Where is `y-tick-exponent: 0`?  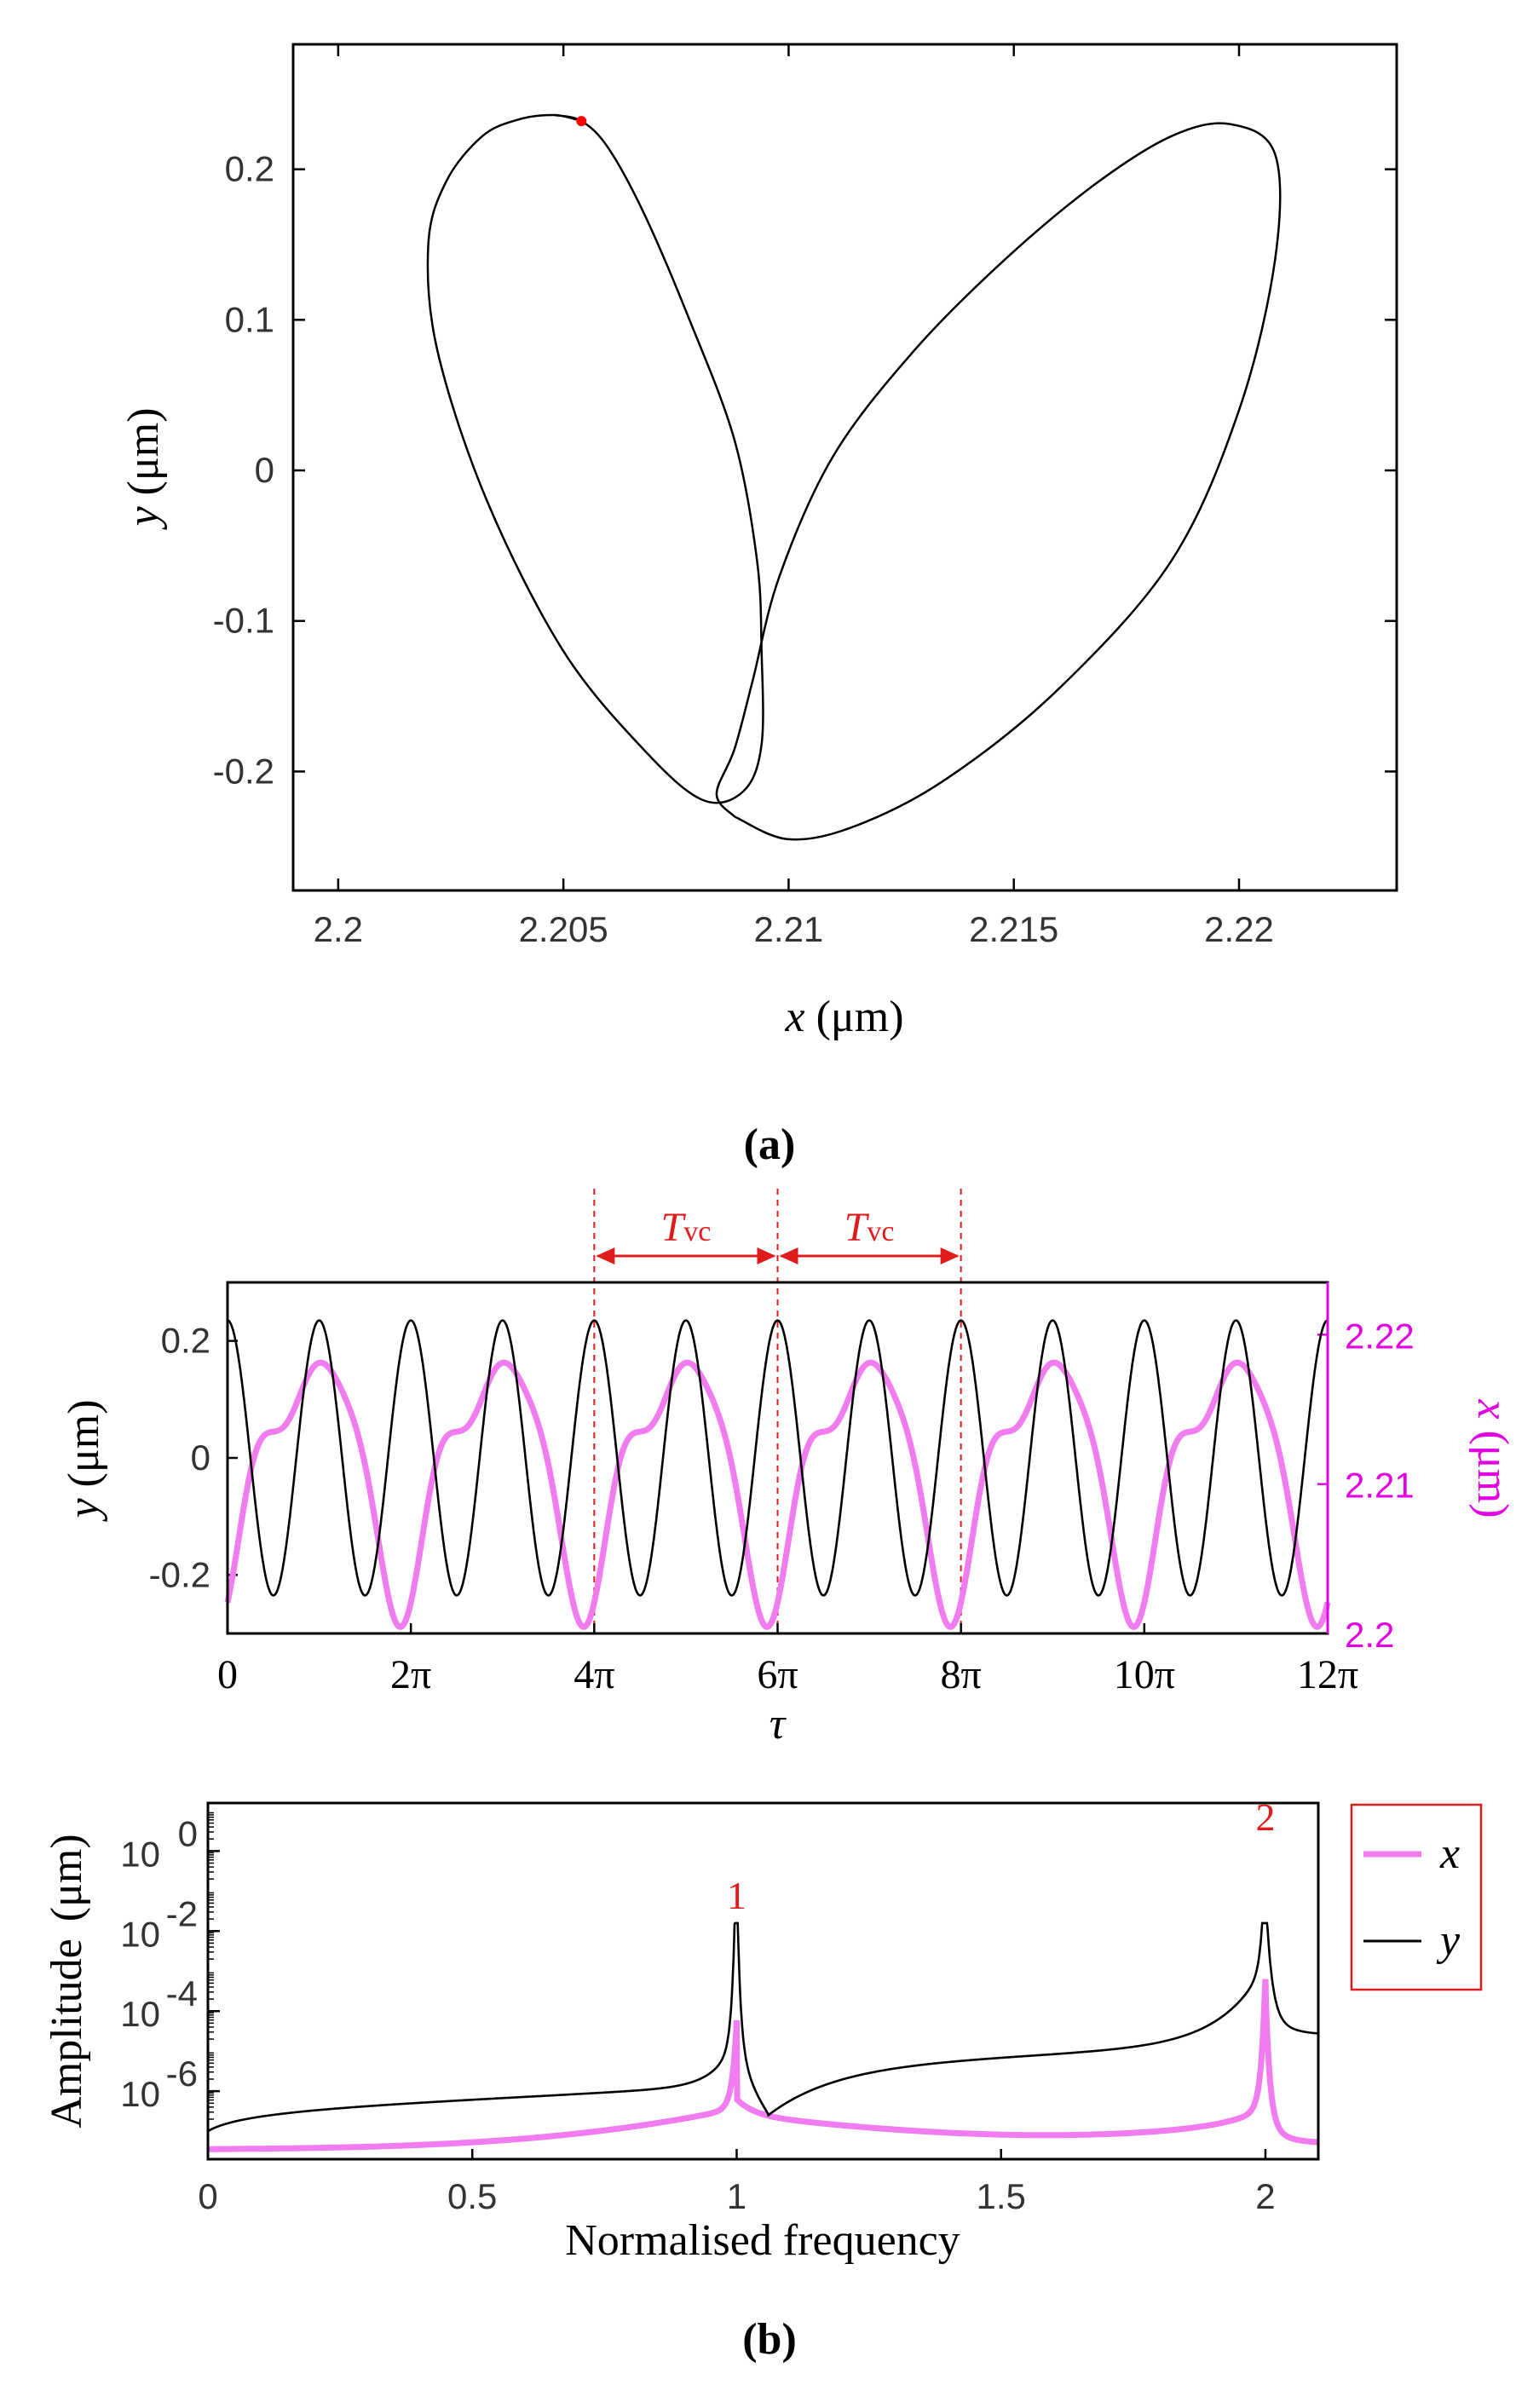 y-tick-exponent: 0 is located at coordinates (188, 1833).